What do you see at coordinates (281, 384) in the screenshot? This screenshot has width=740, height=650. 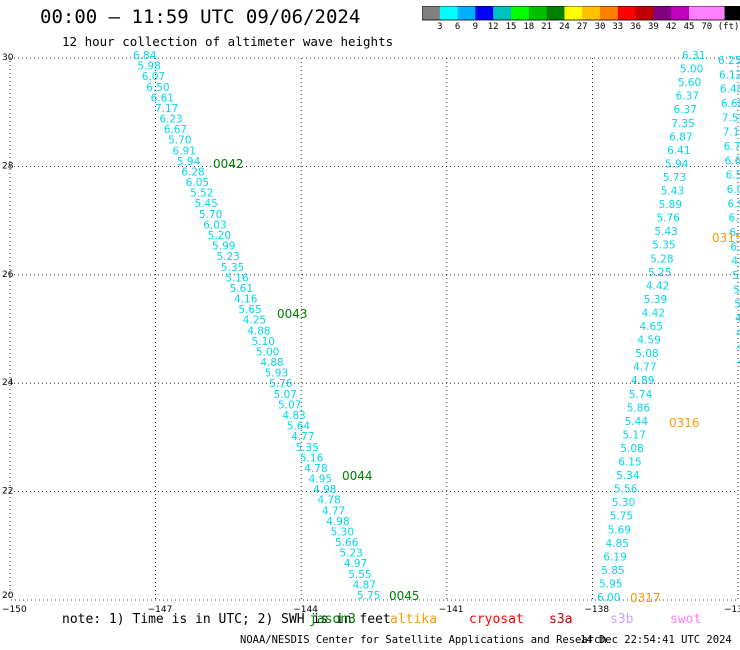 I see `swh-value-track-a: 5.76` at bounding box center [281, 384].